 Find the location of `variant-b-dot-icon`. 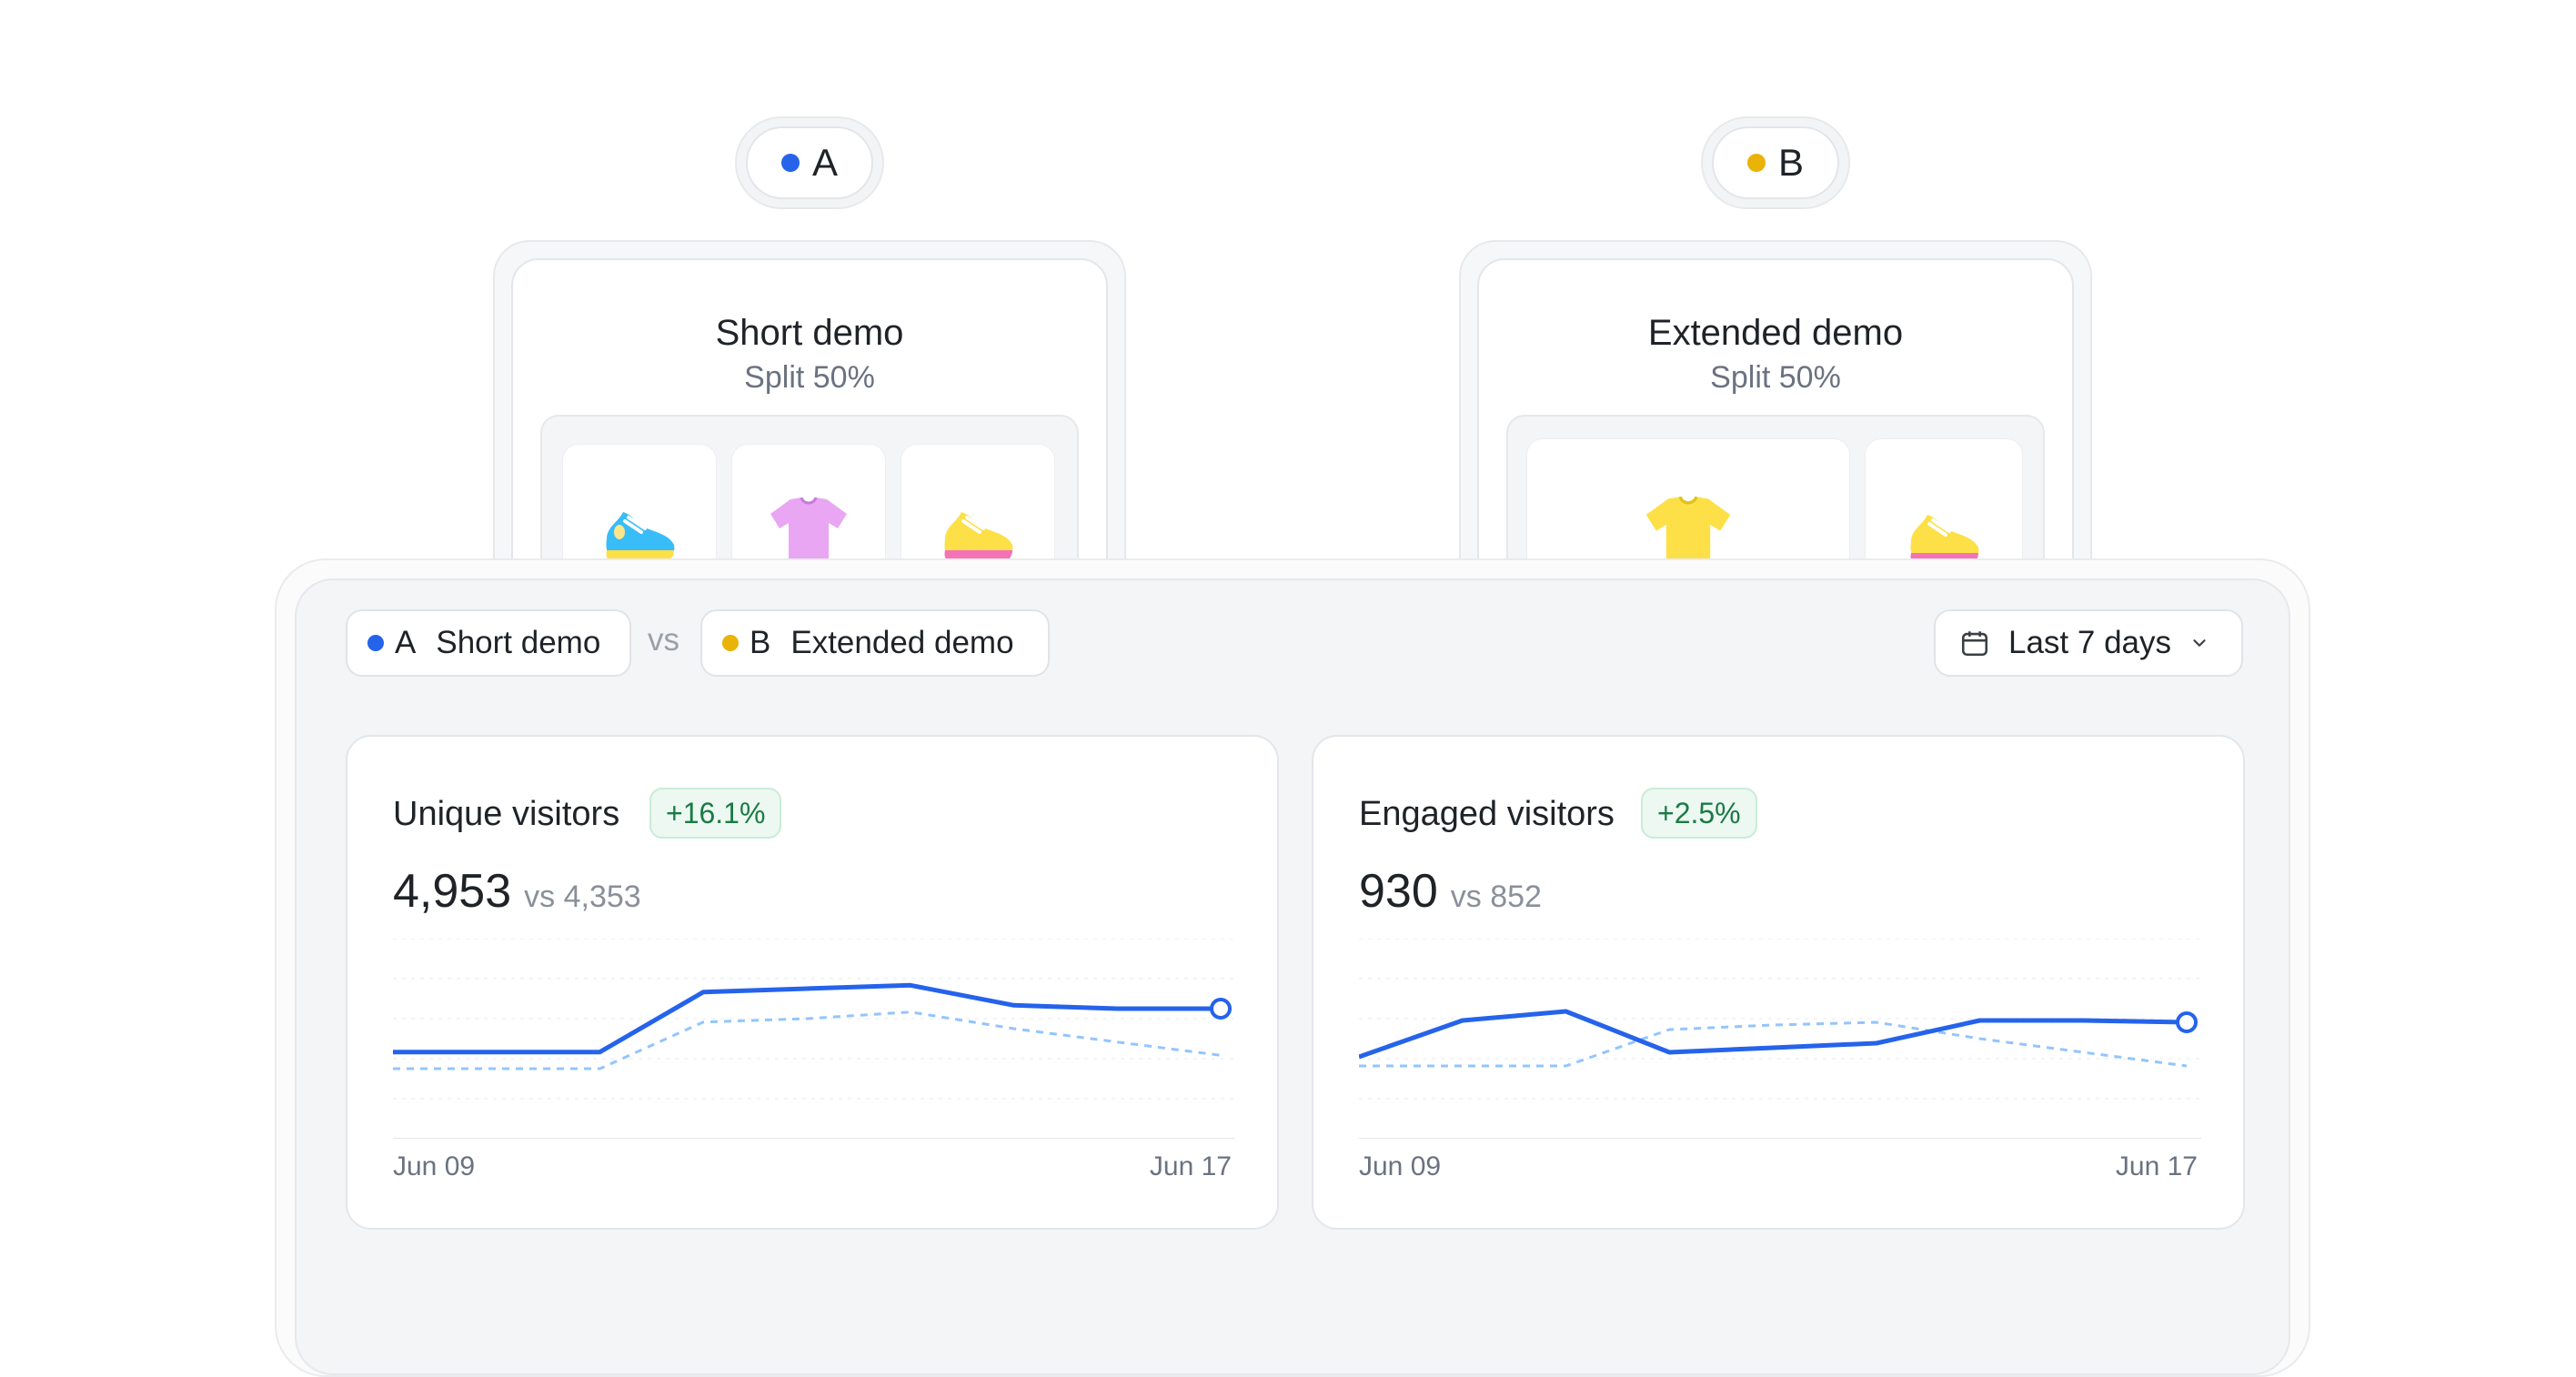

variant-b-dot-icon is located at coordinates (1756, 163).